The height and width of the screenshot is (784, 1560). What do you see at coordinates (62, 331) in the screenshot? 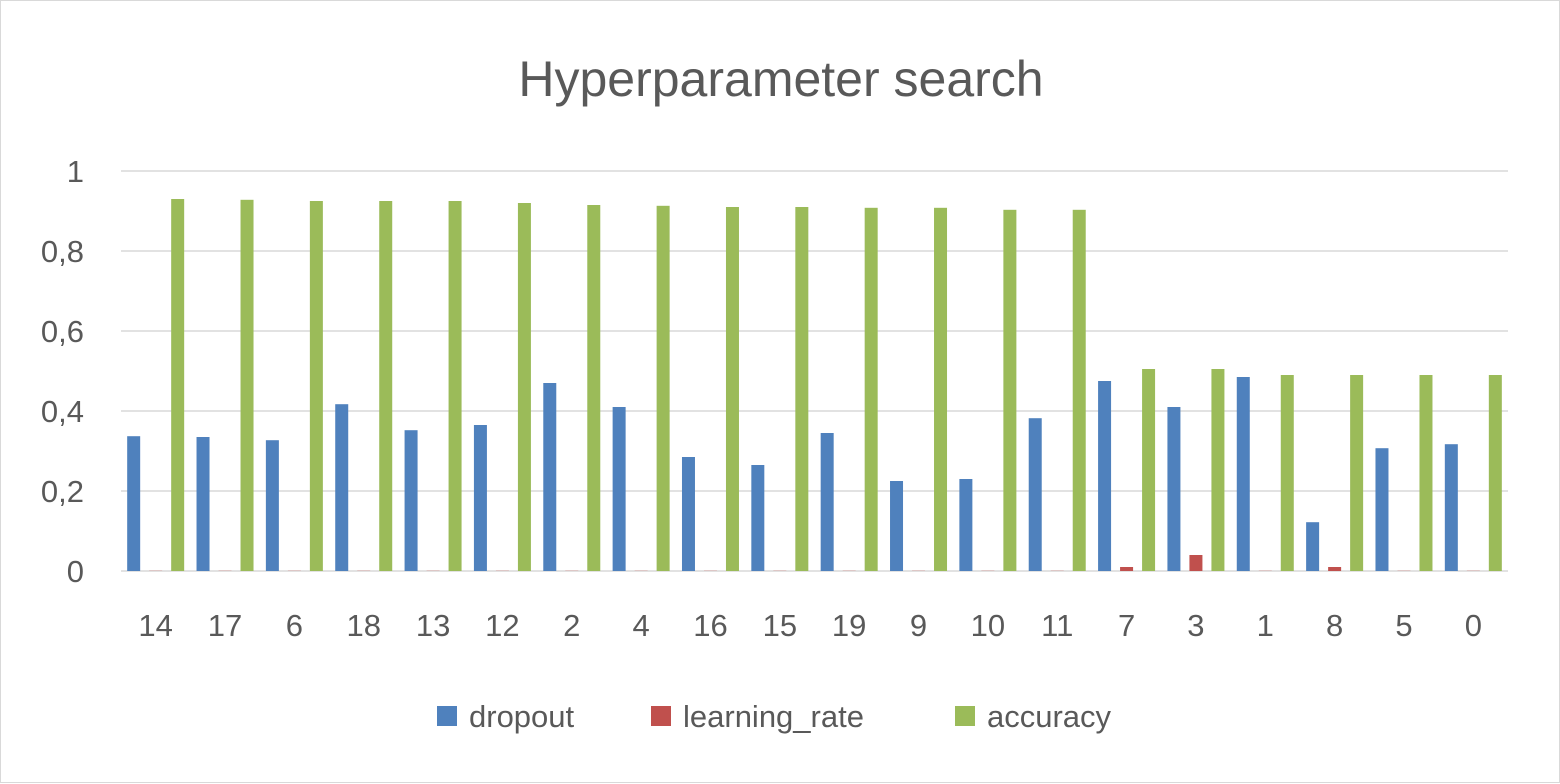
I see `y-tick-label: 0,6` at bounding box center [62, 331].